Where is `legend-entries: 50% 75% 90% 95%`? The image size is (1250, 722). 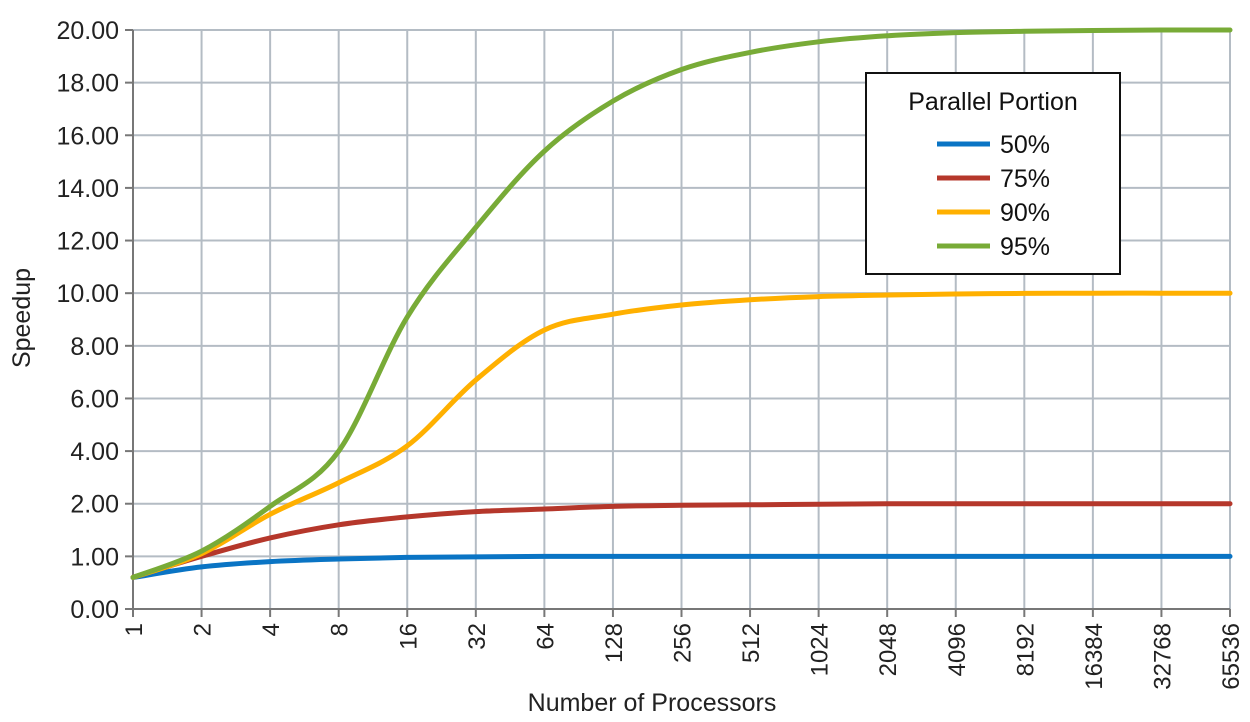
legend-entries: 50% 75% 90% 95% is located at coordinates (993, 196).